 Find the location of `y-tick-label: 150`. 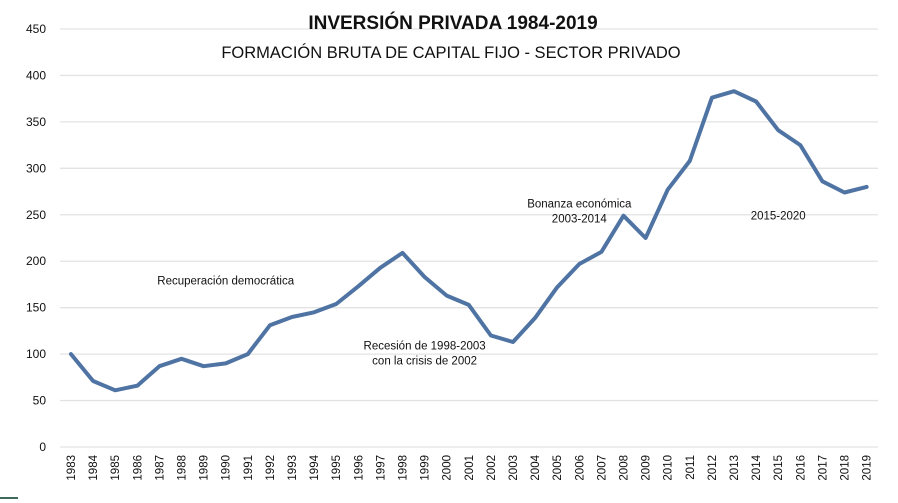

y-tick-label: 150 is located at coordinates (36, 308).